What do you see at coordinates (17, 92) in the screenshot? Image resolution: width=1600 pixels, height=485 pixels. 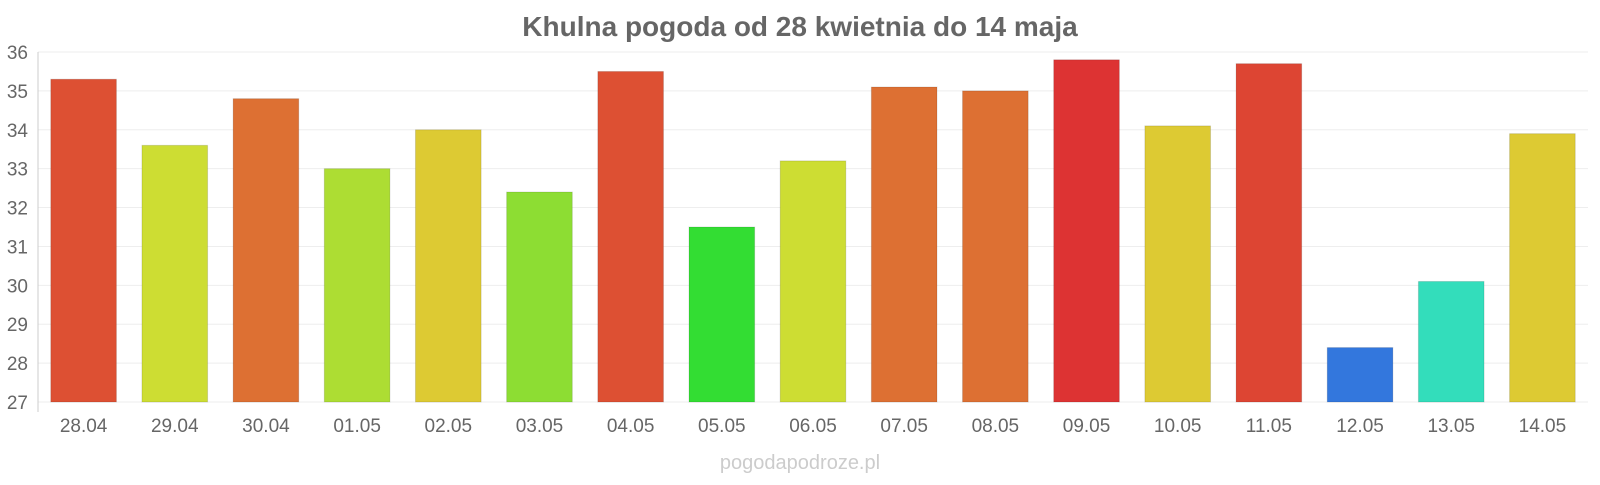 I see `y-tick-label: 35` at bounding box center [17, 92].